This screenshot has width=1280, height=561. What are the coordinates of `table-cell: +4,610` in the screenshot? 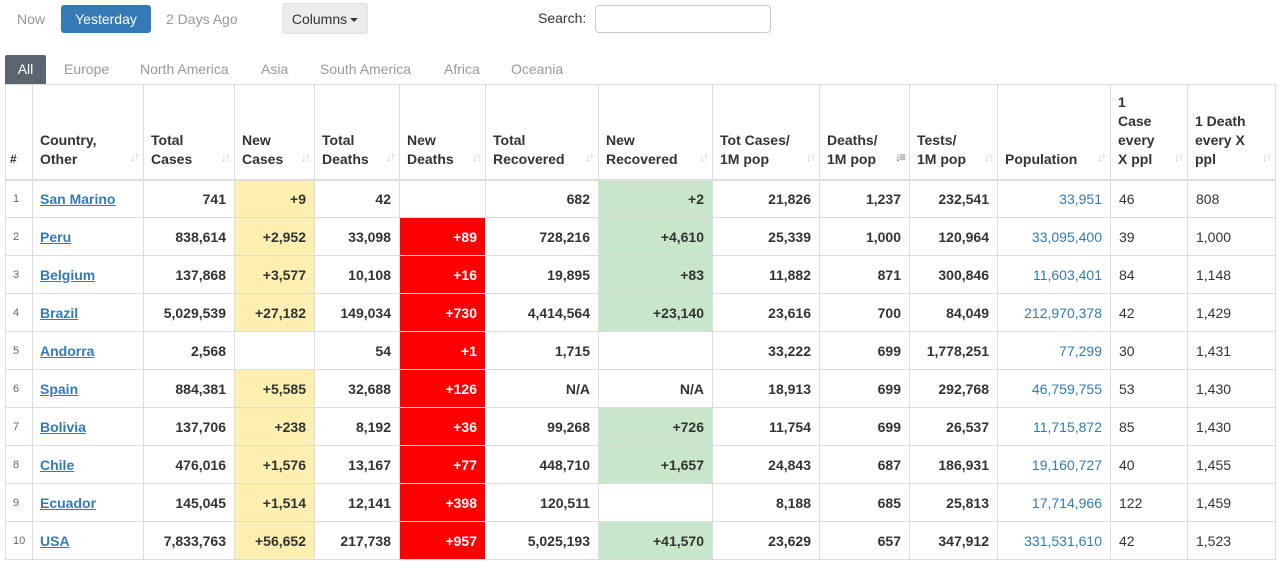 It's located at (655, 236).